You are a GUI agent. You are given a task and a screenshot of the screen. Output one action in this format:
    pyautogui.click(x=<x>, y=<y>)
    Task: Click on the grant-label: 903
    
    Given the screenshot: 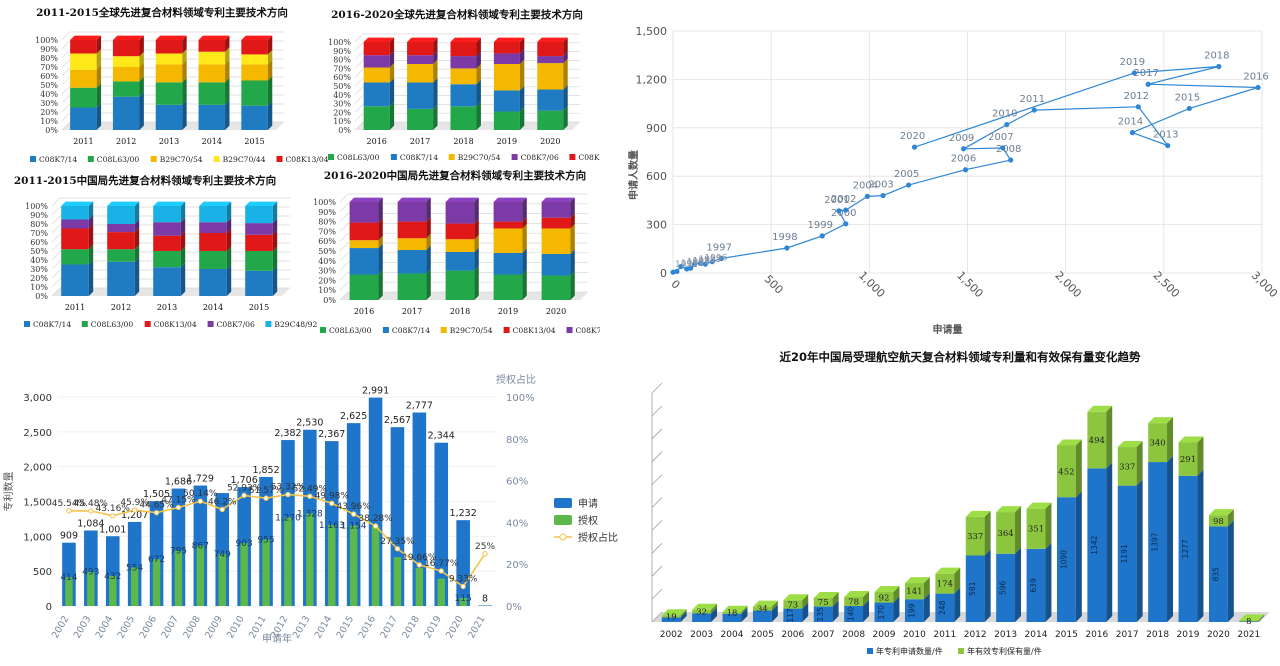 What is the action you would take?
    pyautogui.click(x=244, y=544)
    